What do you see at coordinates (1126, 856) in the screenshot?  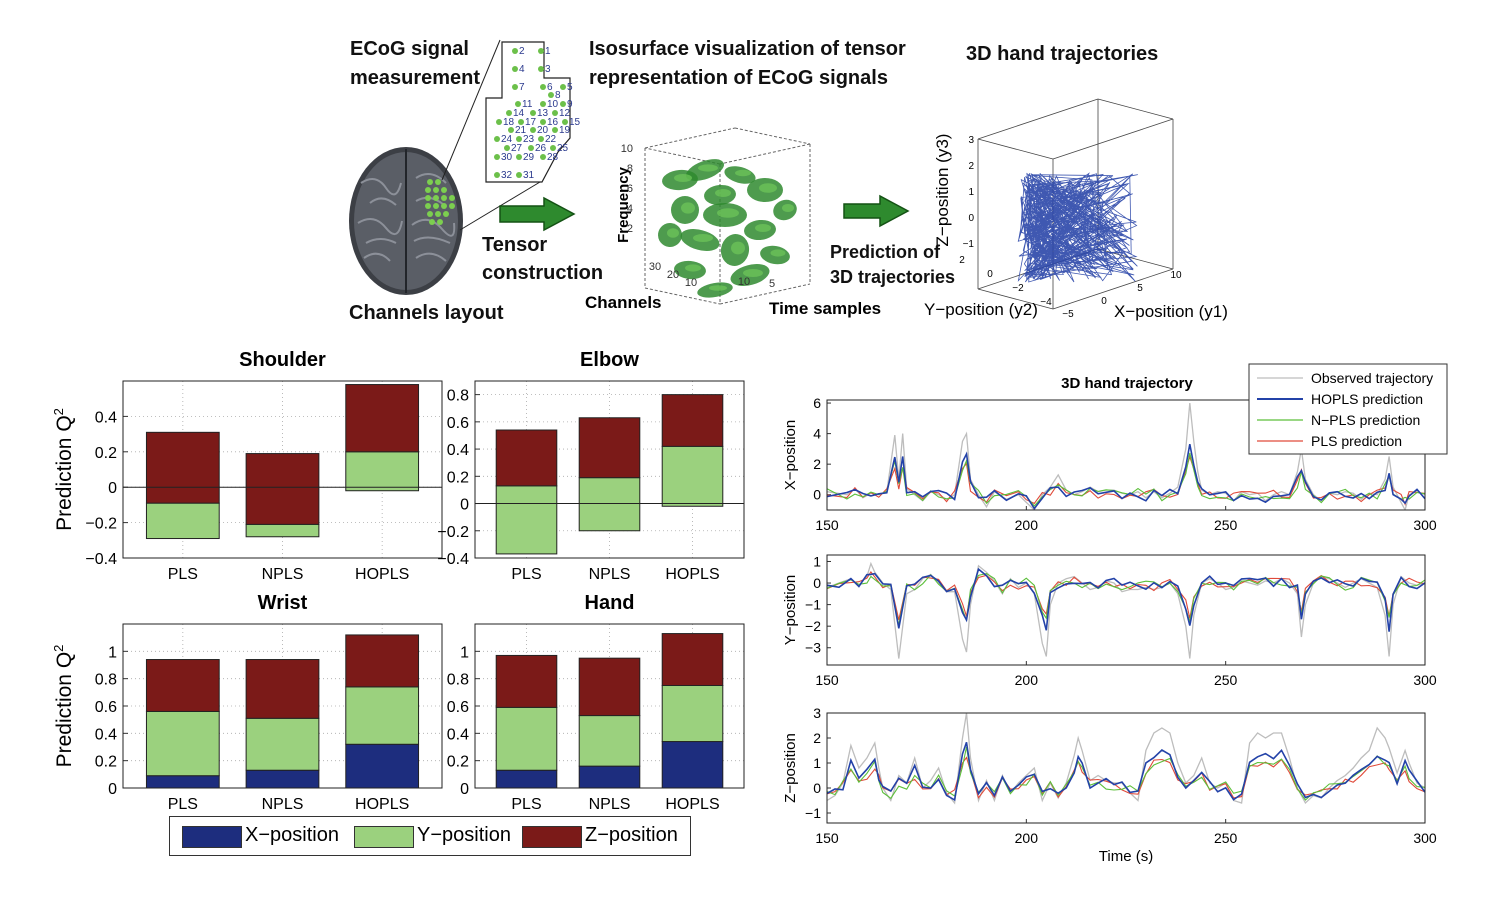 I see `x-axis-label: Time (s)` at bounding box center [1126, 856].